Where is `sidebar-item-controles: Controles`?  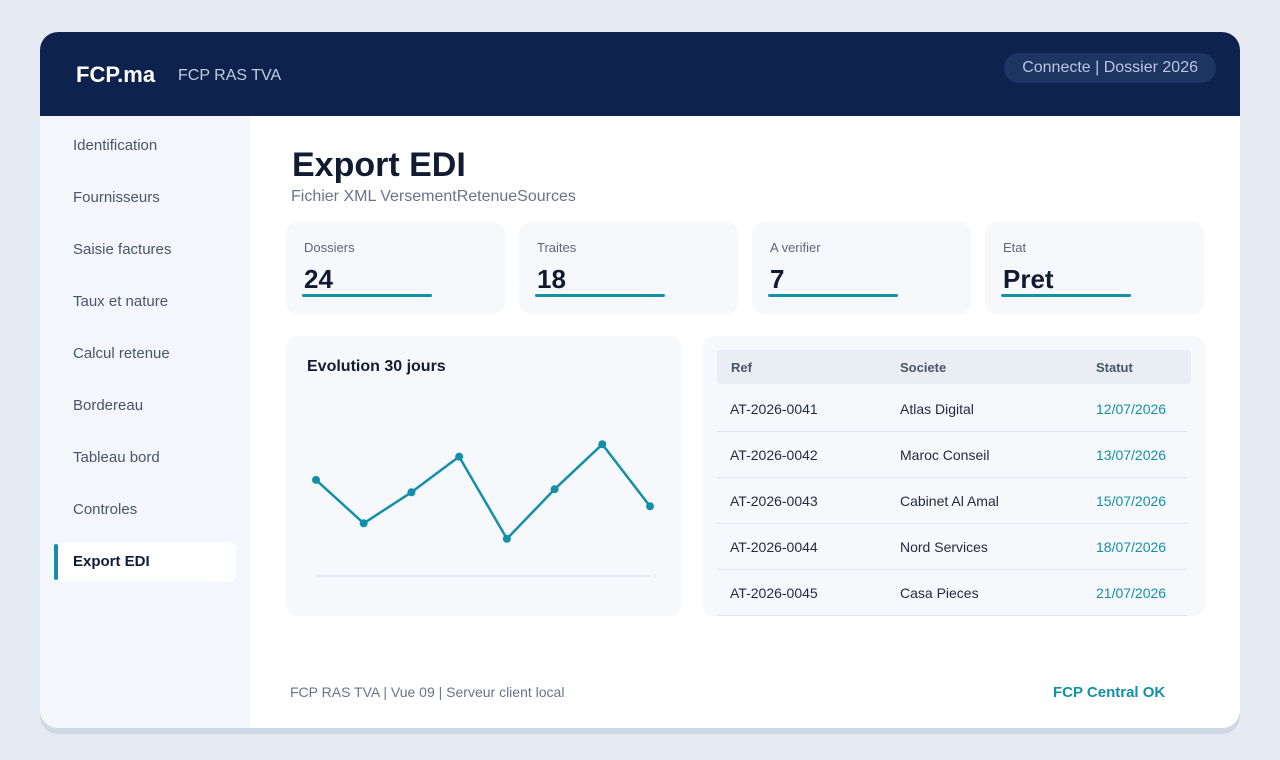
sidebar-item-controles: Controles is located at coordinates (105, 509).